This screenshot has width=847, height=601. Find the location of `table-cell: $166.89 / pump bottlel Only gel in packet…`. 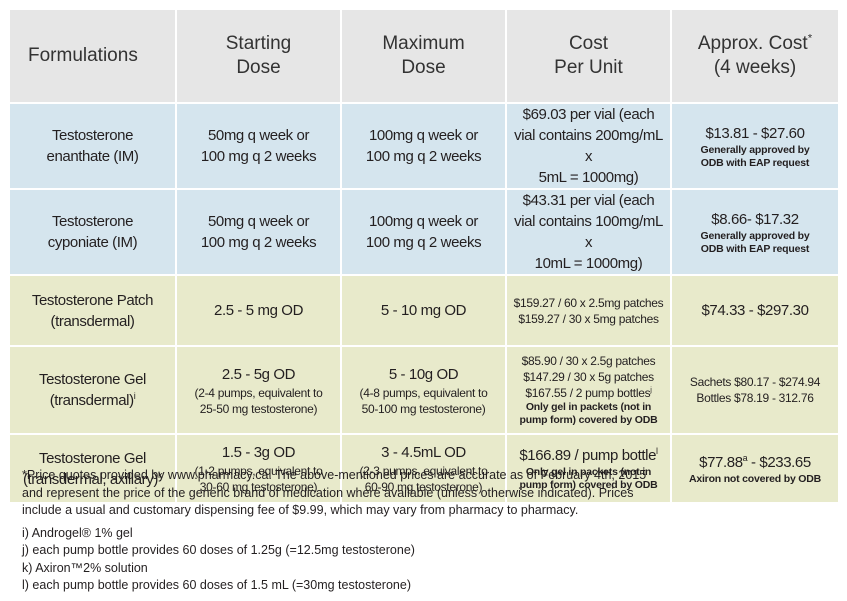

table-cell: $166.89 / pump bottlel Only gel in packet… is located at coordinates (588, 468).